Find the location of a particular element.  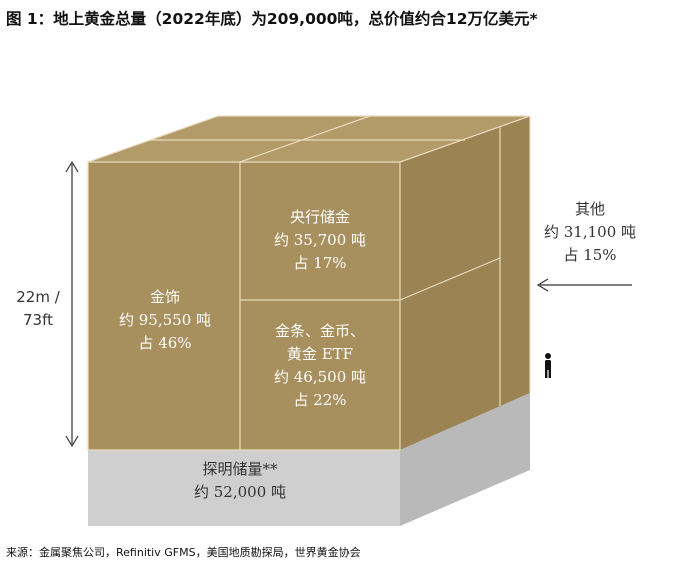

segment-label: 占 22% is located at coordinates (319, 400).